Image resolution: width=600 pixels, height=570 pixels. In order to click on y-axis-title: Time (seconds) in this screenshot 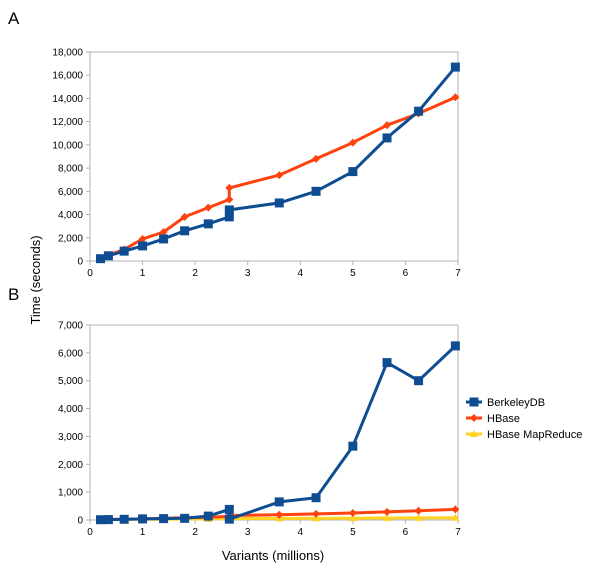, I will do `click(35, 279)`.